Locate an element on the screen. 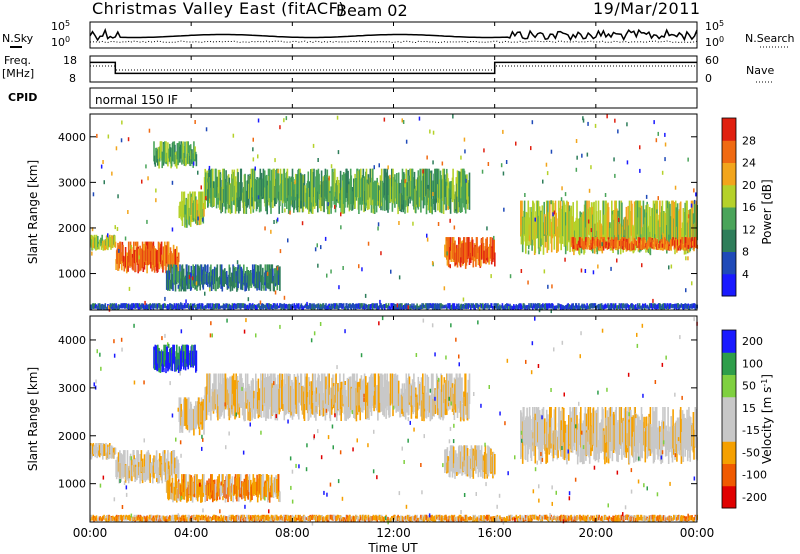 This screenshot has height=554, width=800. station-title: Christmas Valley East (fitACF) is located at coordinates (218, 9).